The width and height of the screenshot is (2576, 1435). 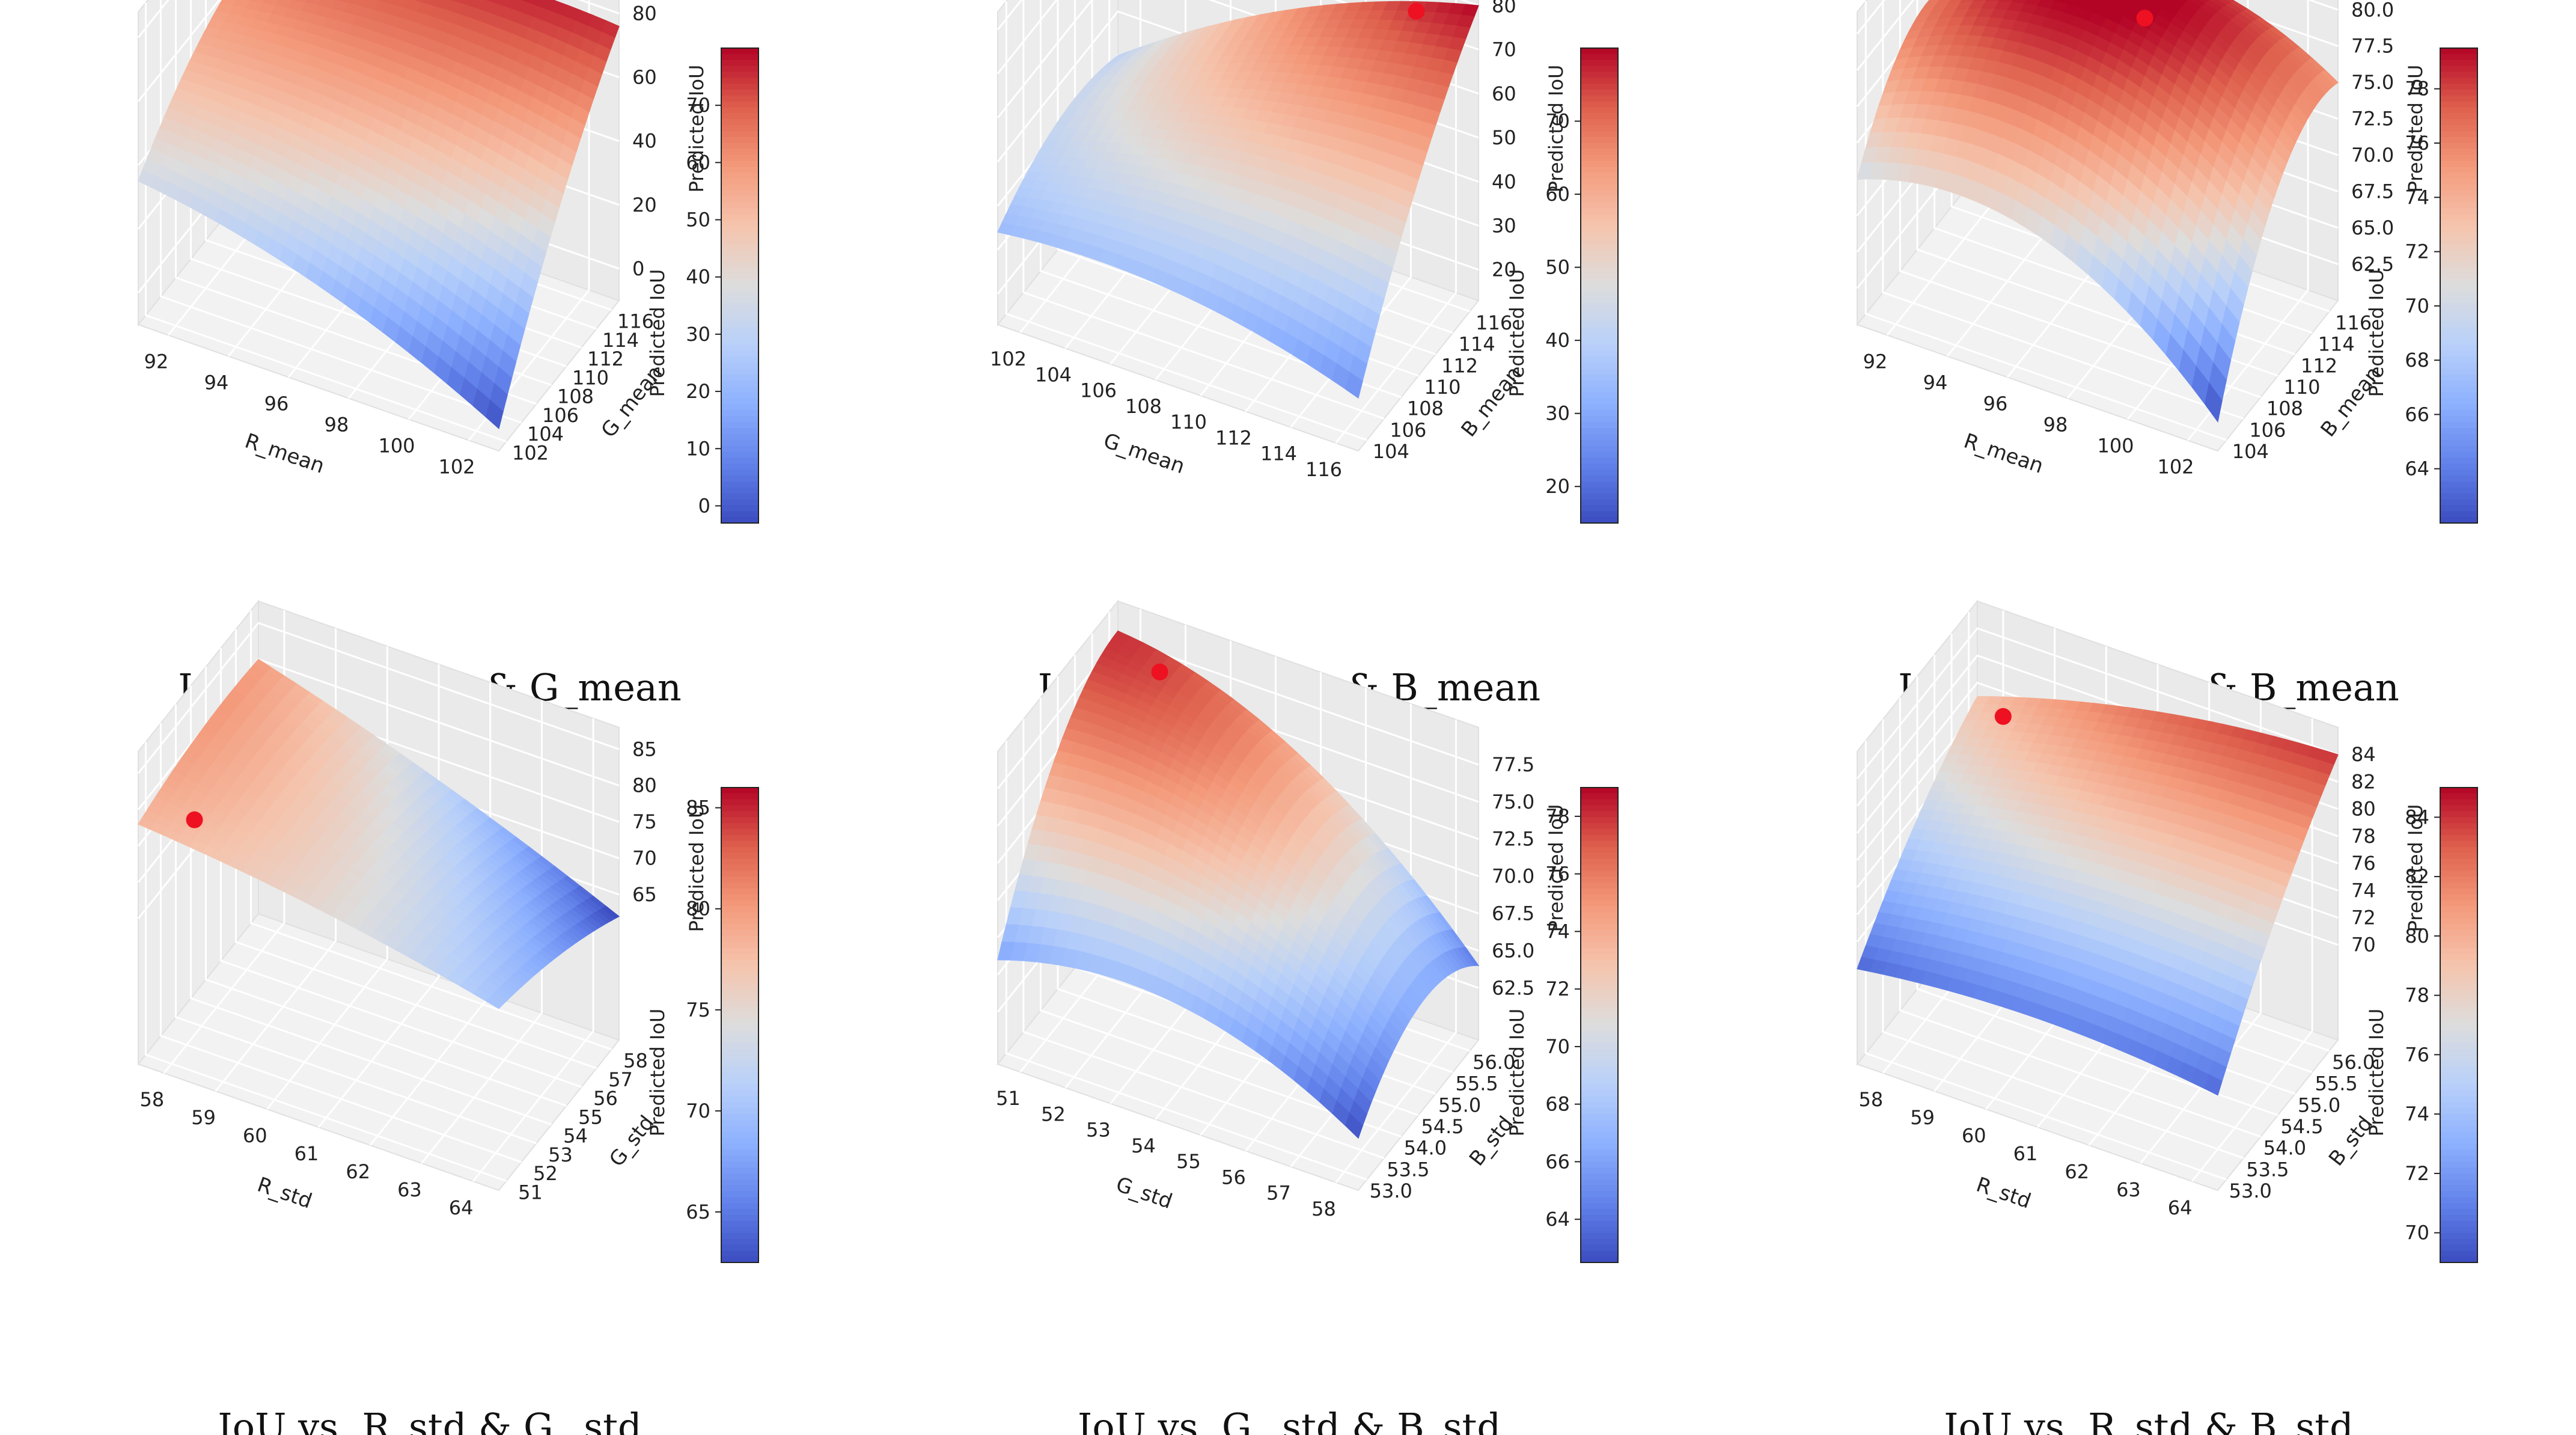 What do you see at coordinates (1557, 1104) in the screenshot?
I see `colorbar-tick-label: 68` at bounding box center [1557, 1104].